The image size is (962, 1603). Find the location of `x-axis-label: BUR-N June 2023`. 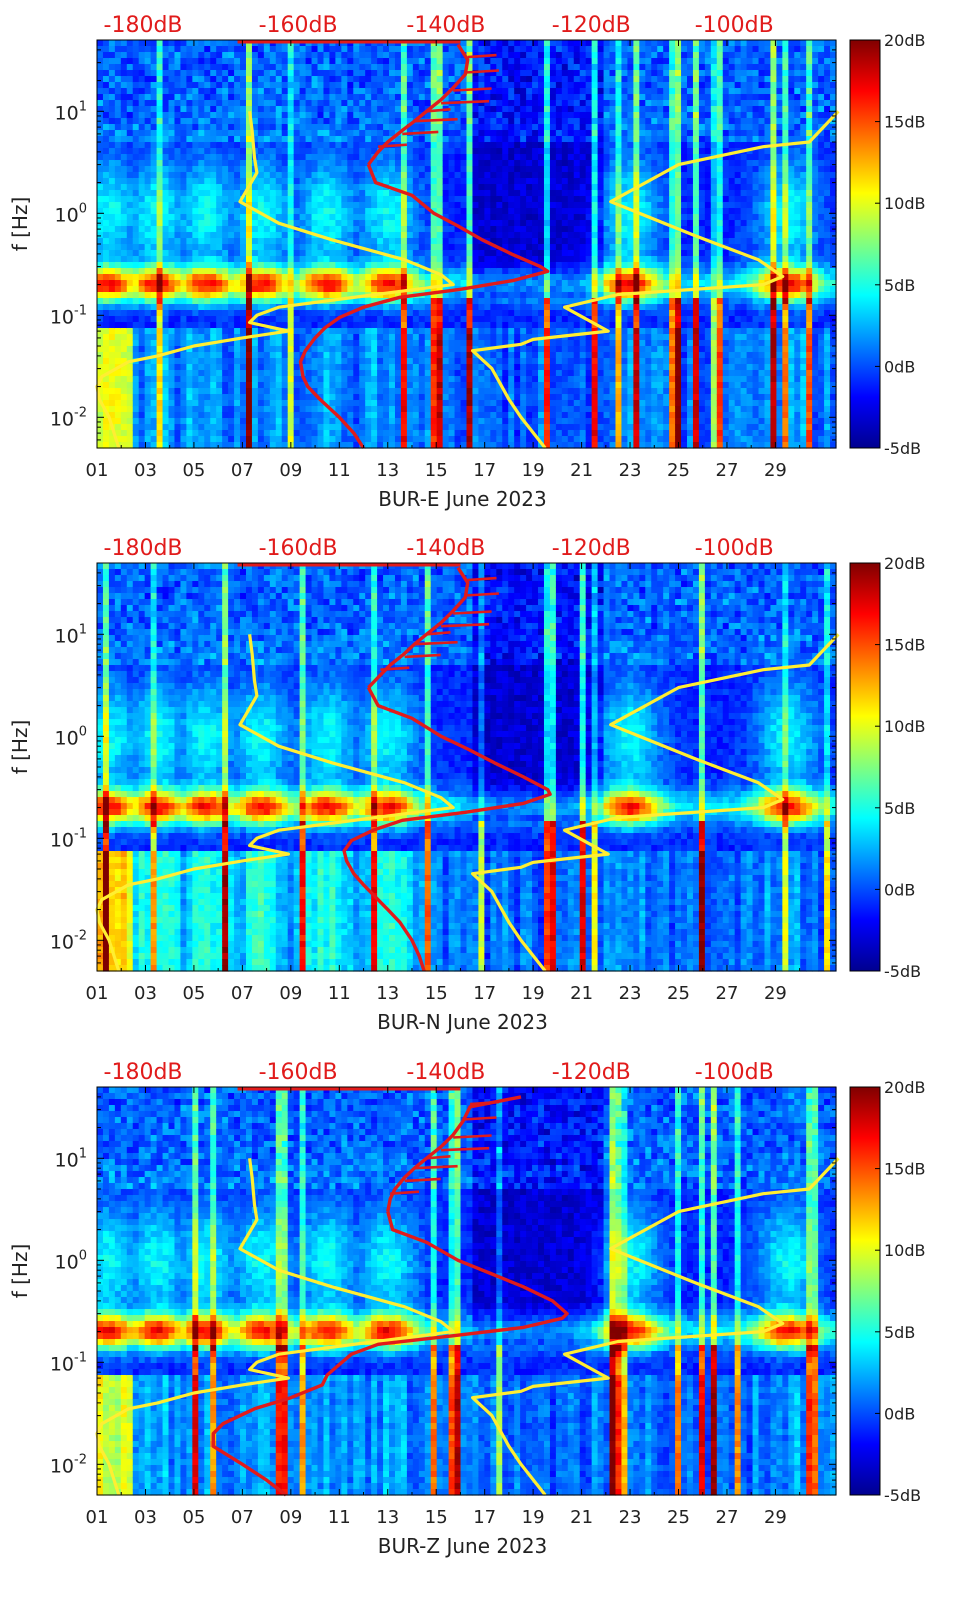

x-axis-label: BUR-N June 2023 is located at coordinates (462, 1022).